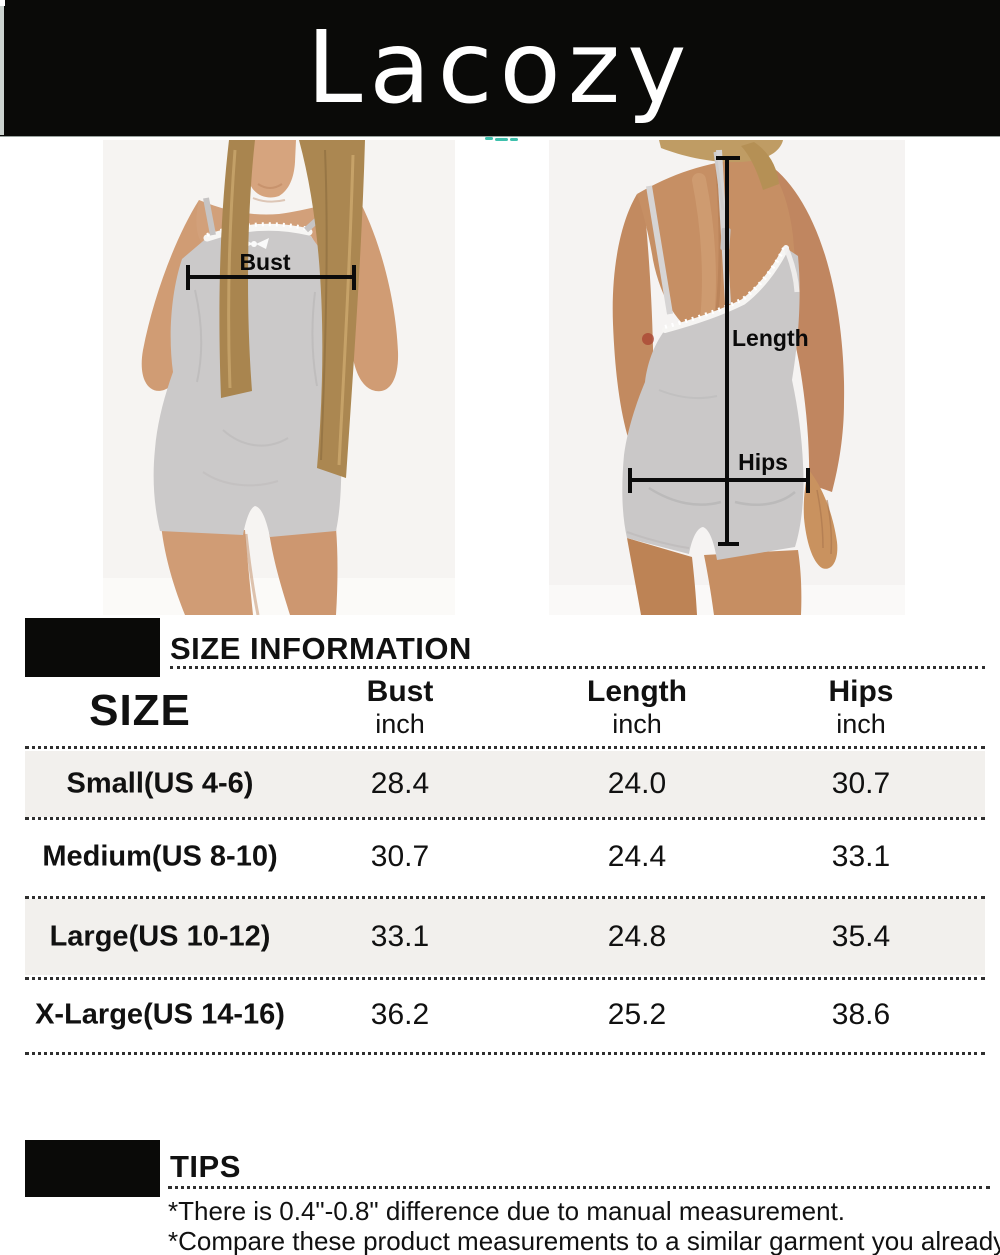 The height and width of the screenshot is (1255, 1000). I want to click on back-view-photo: Length Hips, so click(727, 377).